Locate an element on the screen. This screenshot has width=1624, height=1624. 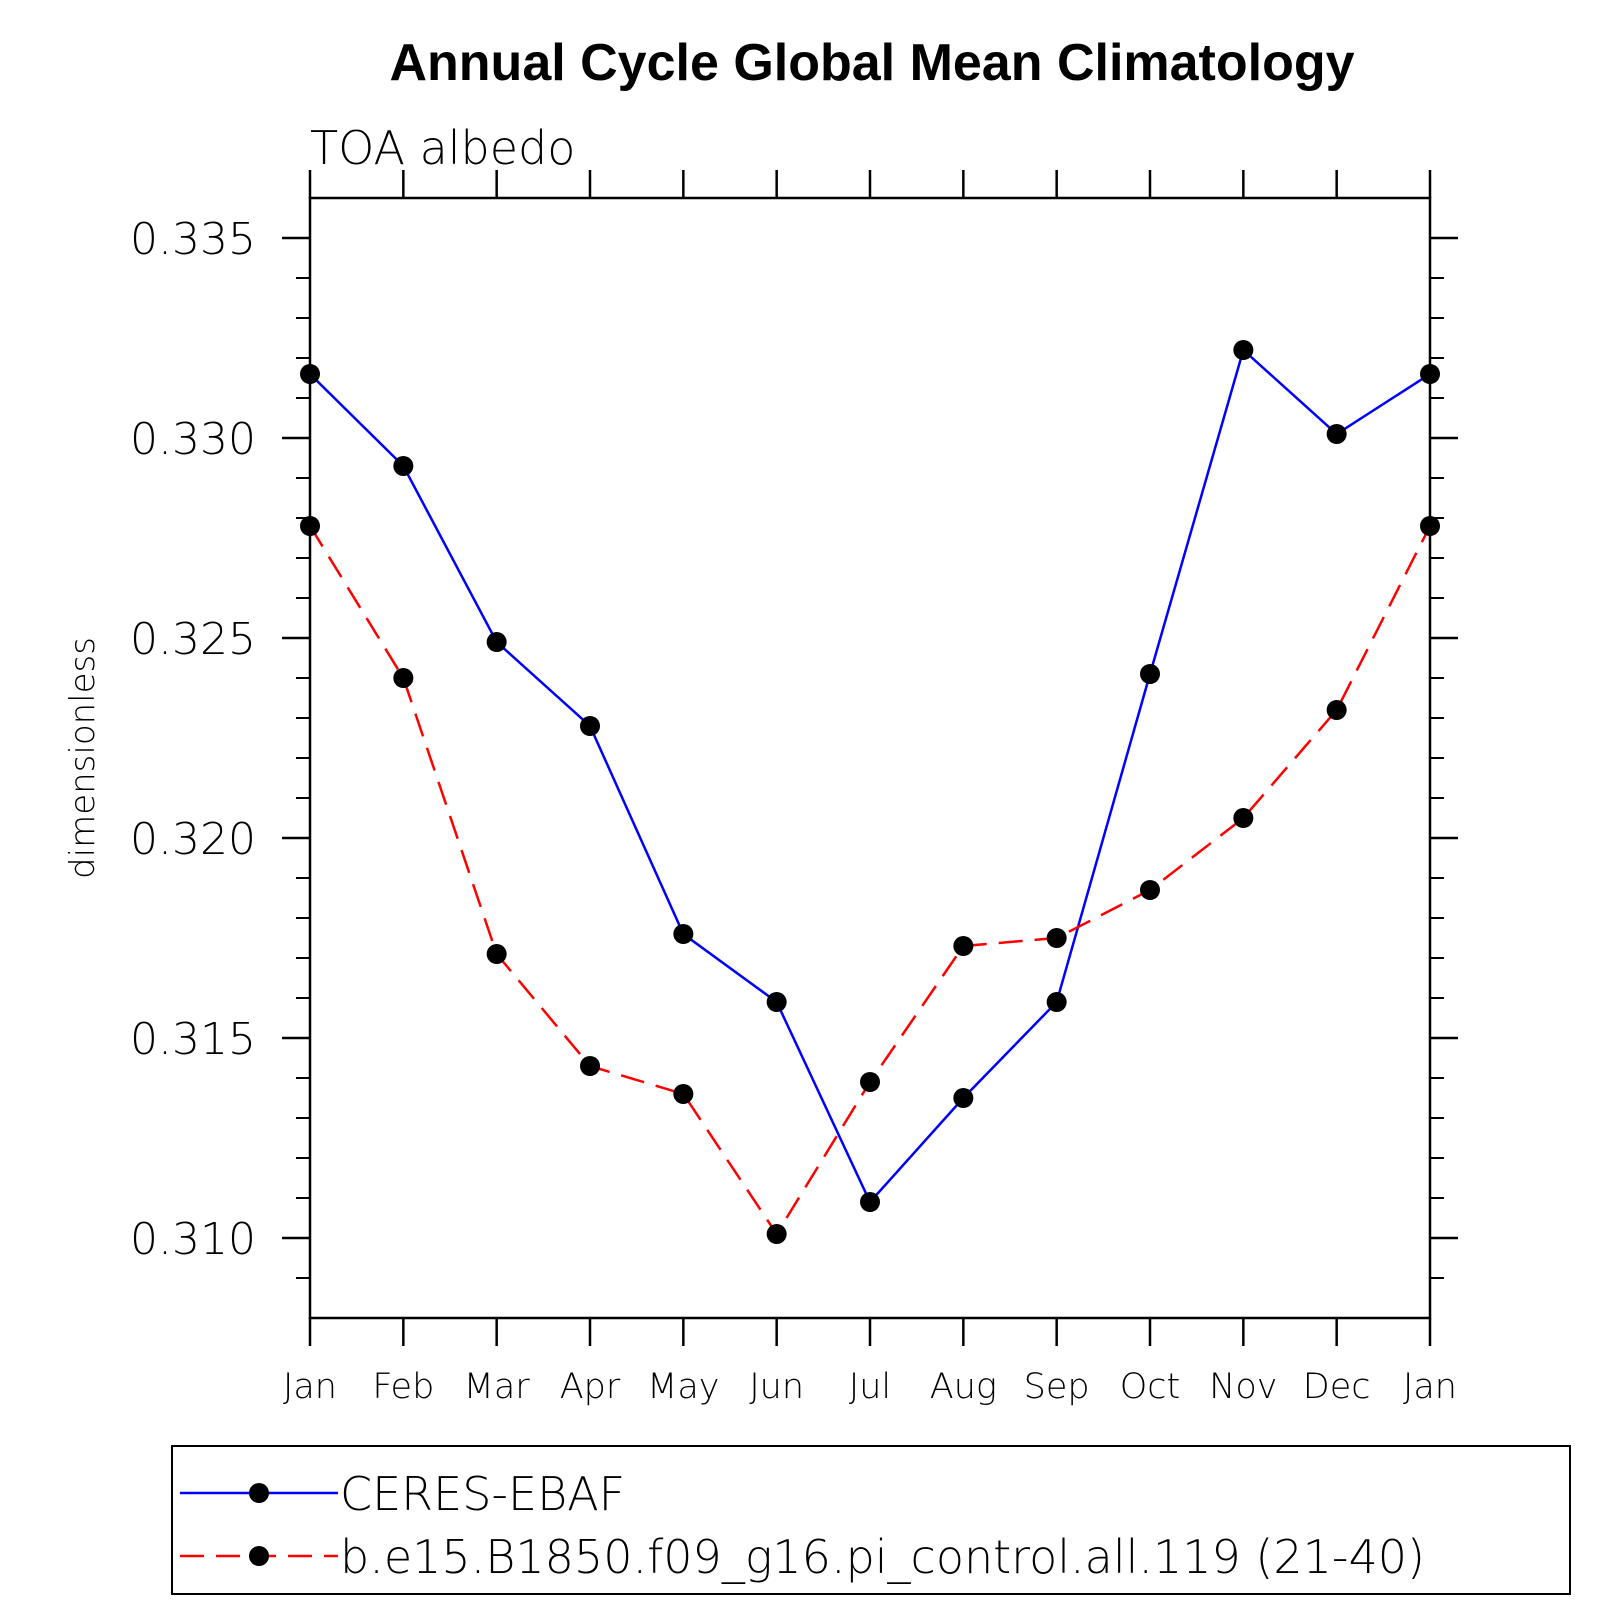
x-tick-label: May is located at coordinates (683, 1387).